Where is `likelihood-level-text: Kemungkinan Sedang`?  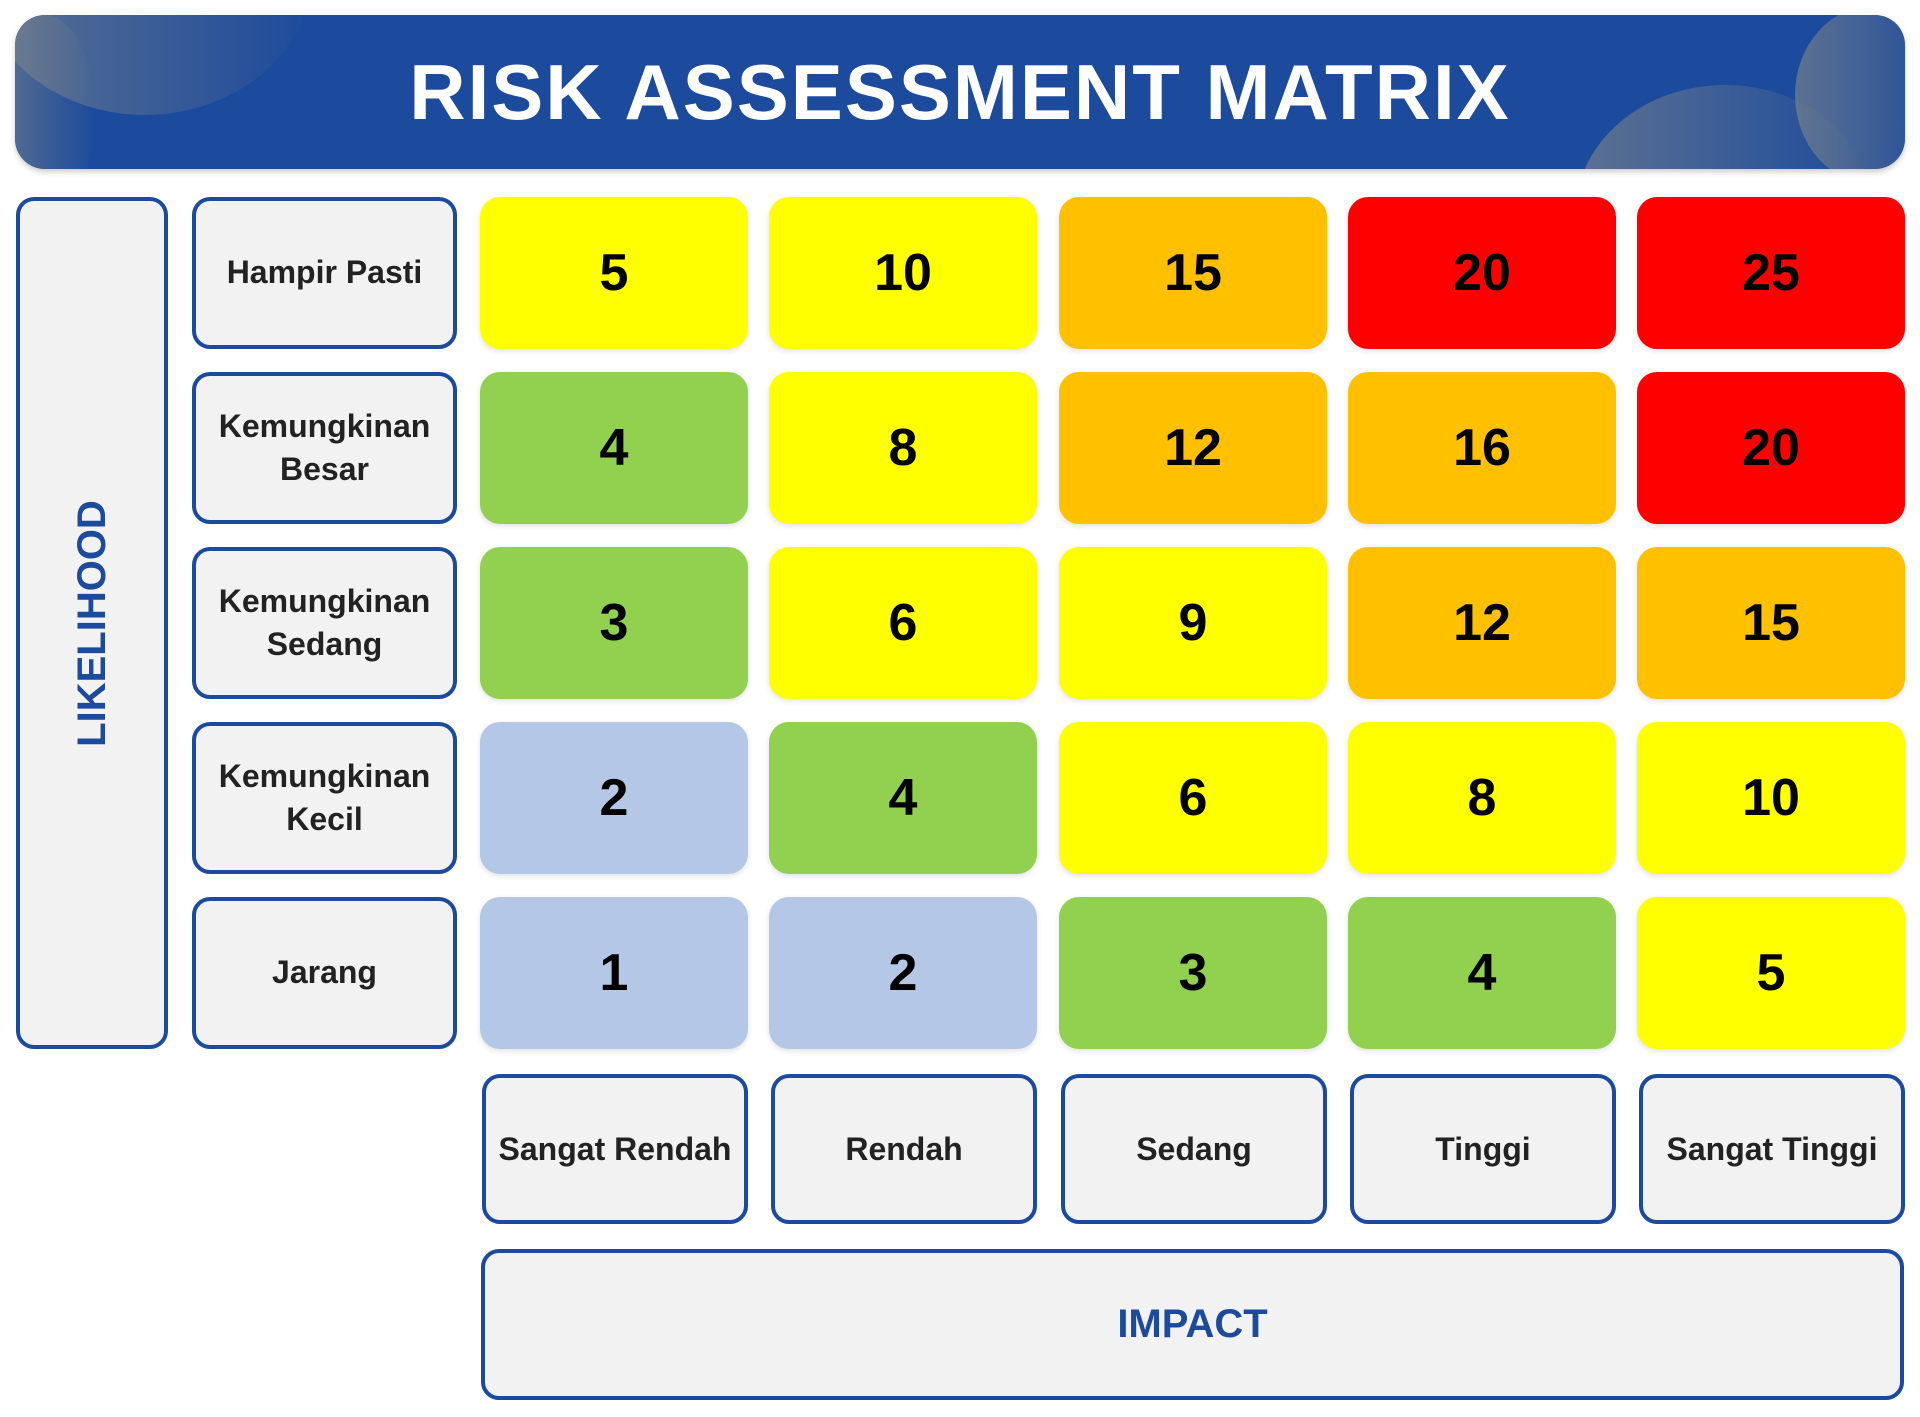
likelihood-level-text: Kemungkinan Sedang is located at coordinates (324, 622).